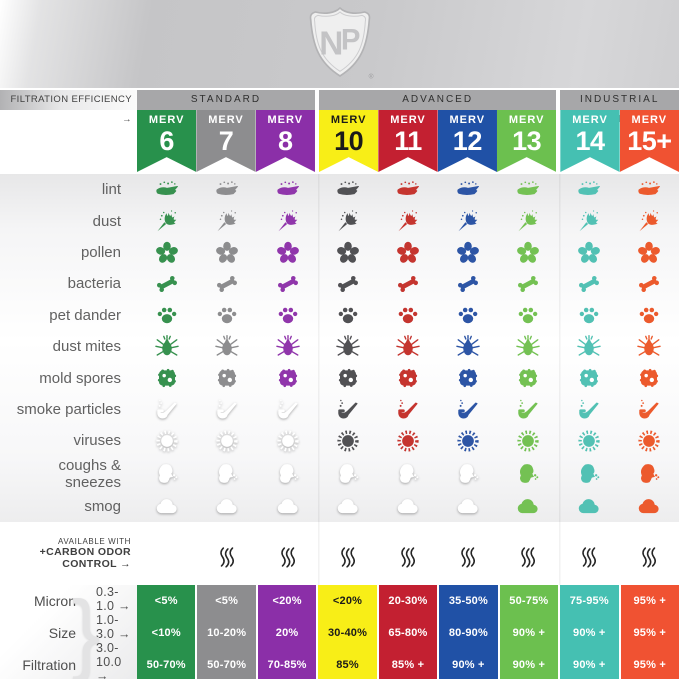  Describe the element at coordinates (62, 633) in the screenshot. I see `size-label: Size` at that location.